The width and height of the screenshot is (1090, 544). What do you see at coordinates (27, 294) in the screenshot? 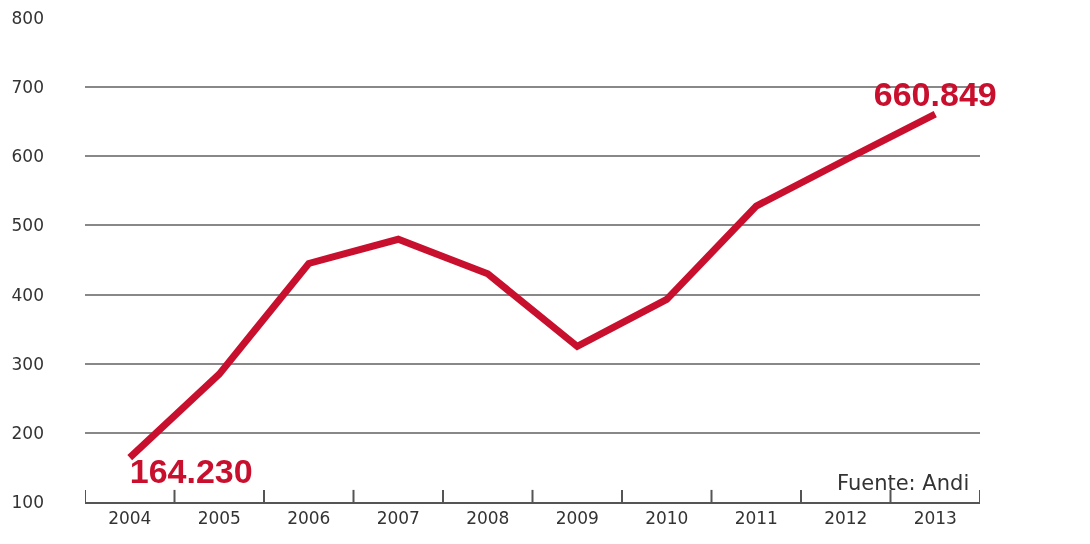
I see `y-tick-label: 400` at bounding box center [27, 294].